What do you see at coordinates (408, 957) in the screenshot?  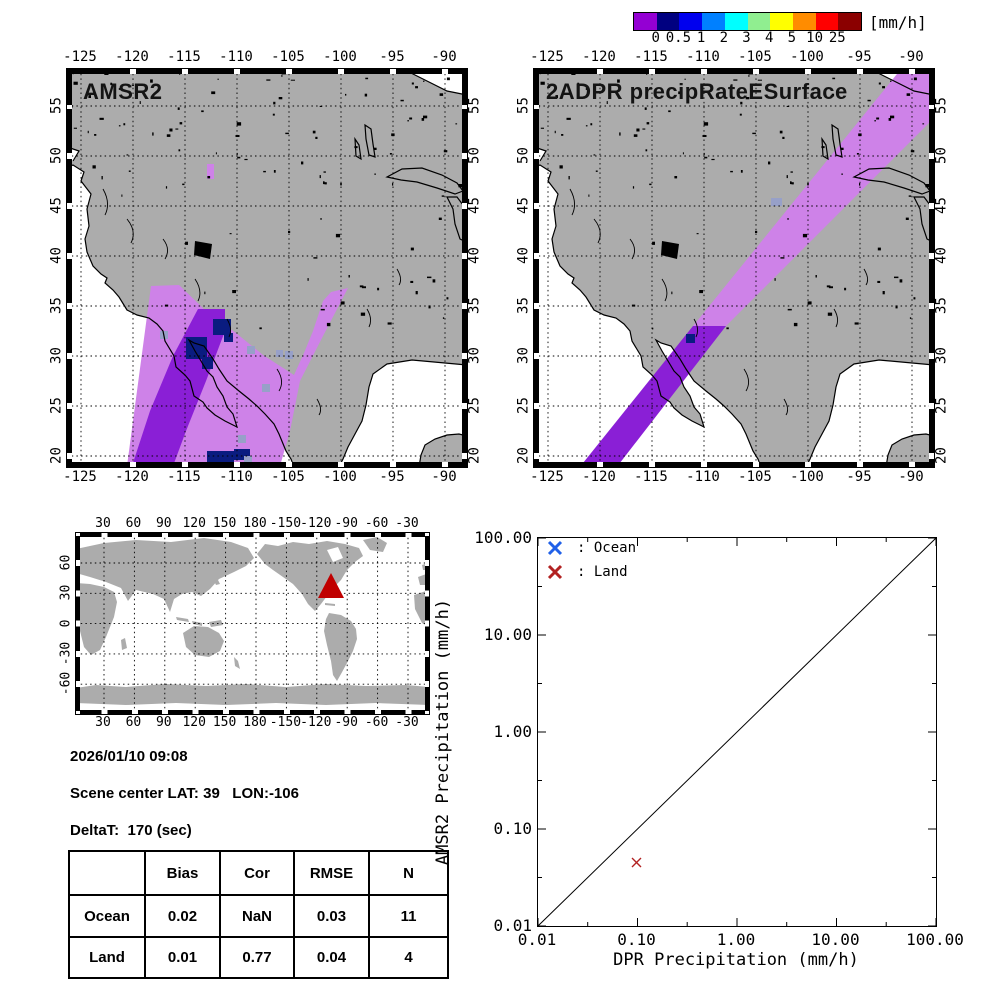 I see `stats-value-cell: 4` at bounding box center [408, 957].